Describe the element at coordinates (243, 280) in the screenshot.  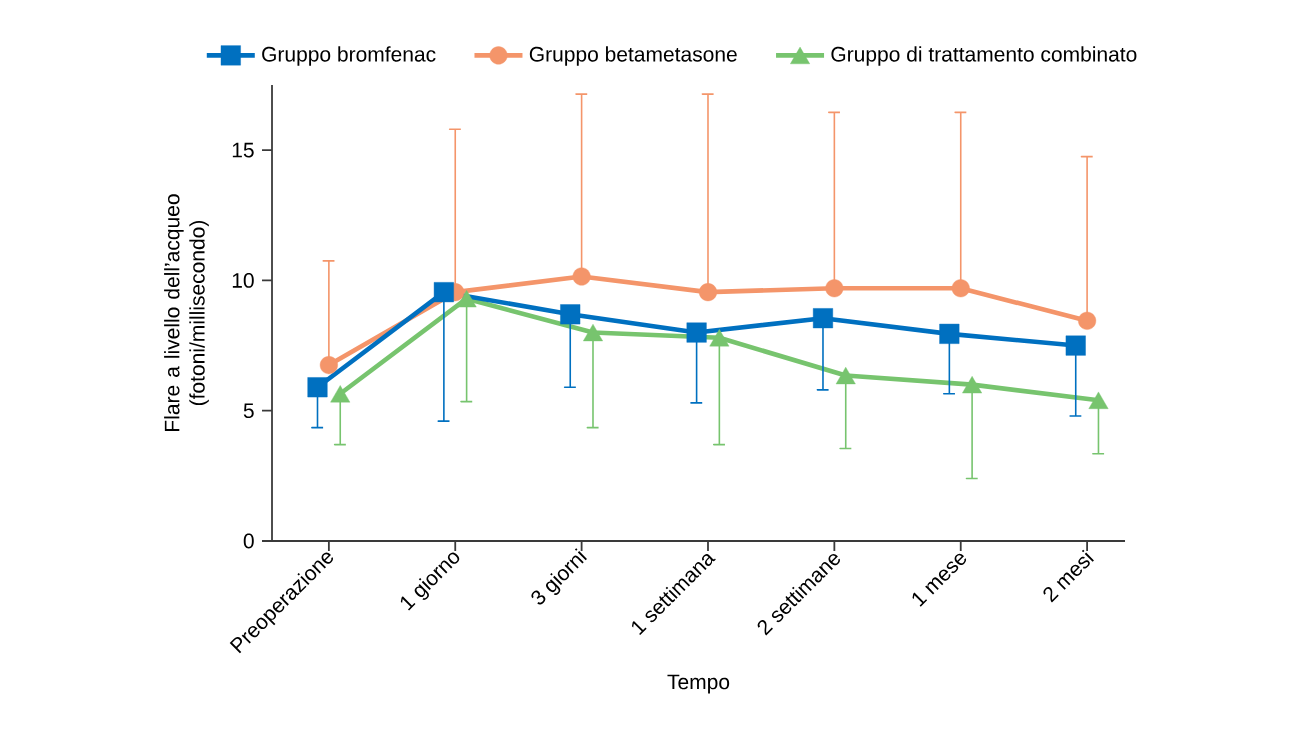
I see `y-tick-label: 10` at that location.